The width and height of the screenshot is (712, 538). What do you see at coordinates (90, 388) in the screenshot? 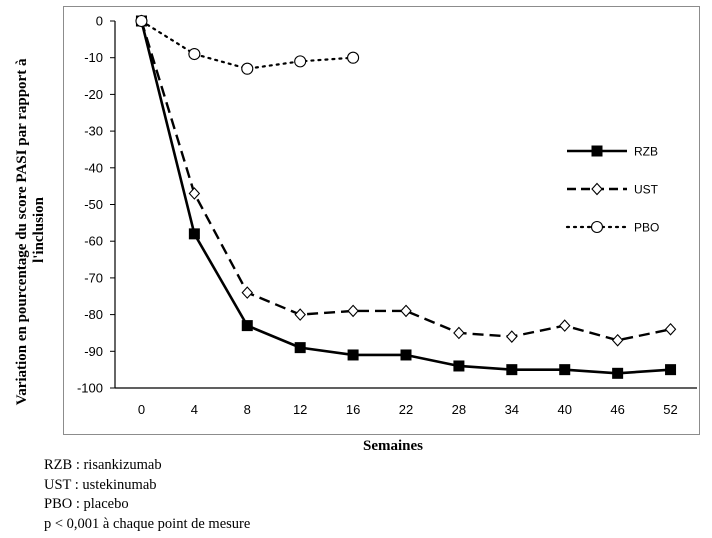
I see `y-tick-label: -100` at bounding box center [90, 388].